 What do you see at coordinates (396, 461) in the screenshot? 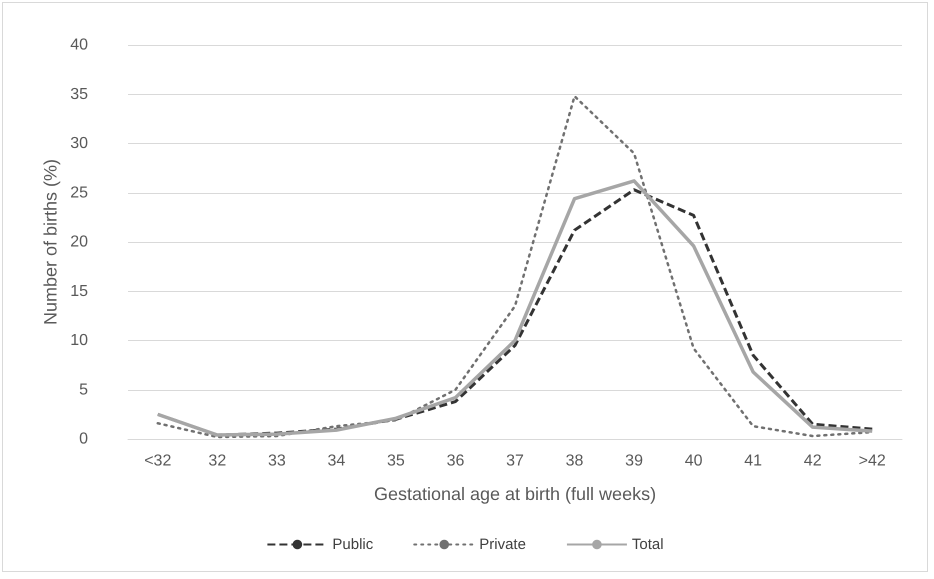
I see `x-tick-label: 35` at bounding box center [396, 461].